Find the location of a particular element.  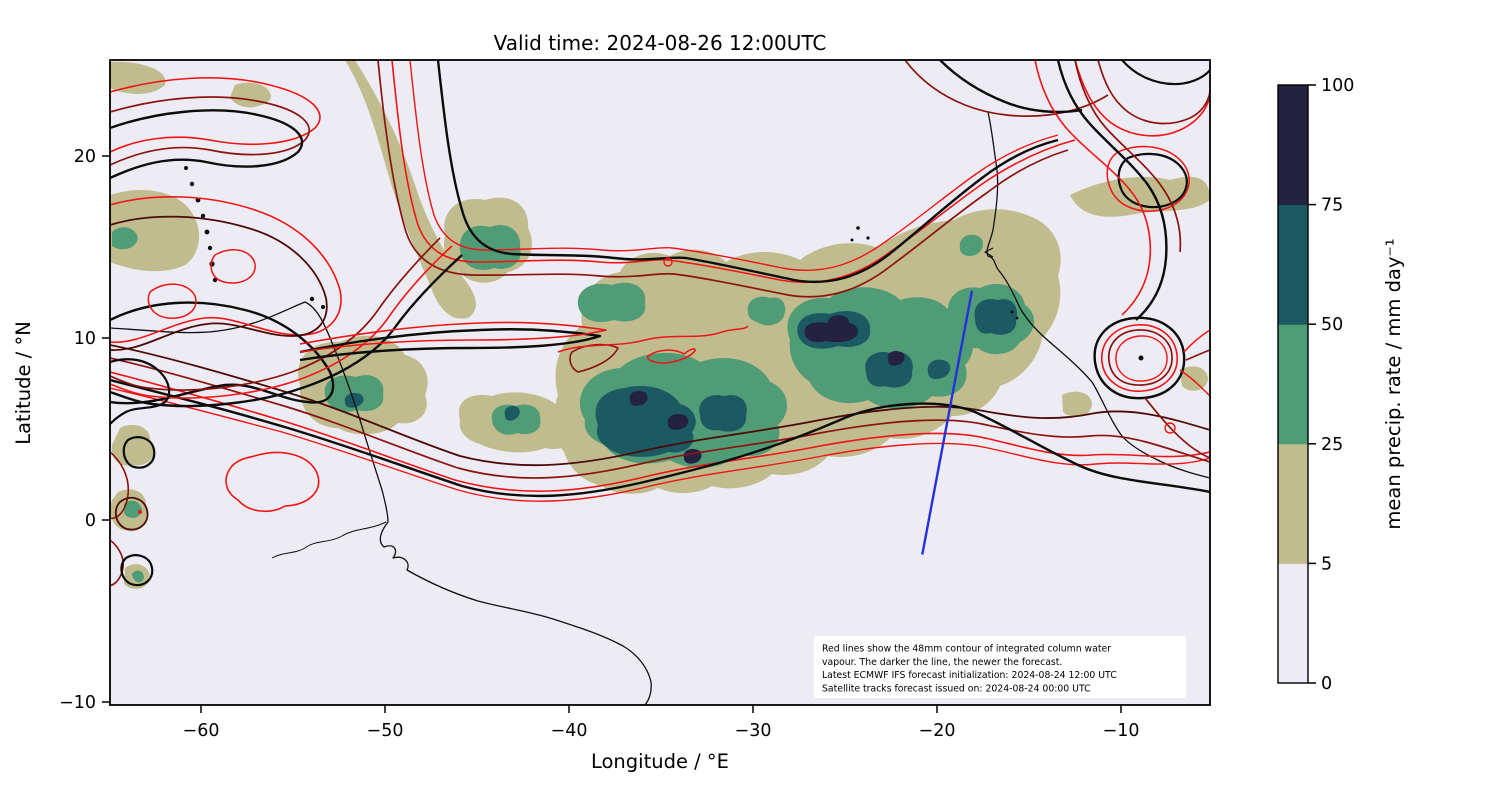

plot-title: Valid time: 2024-08-26 12:00UTC is located at coordinates (660, 43).